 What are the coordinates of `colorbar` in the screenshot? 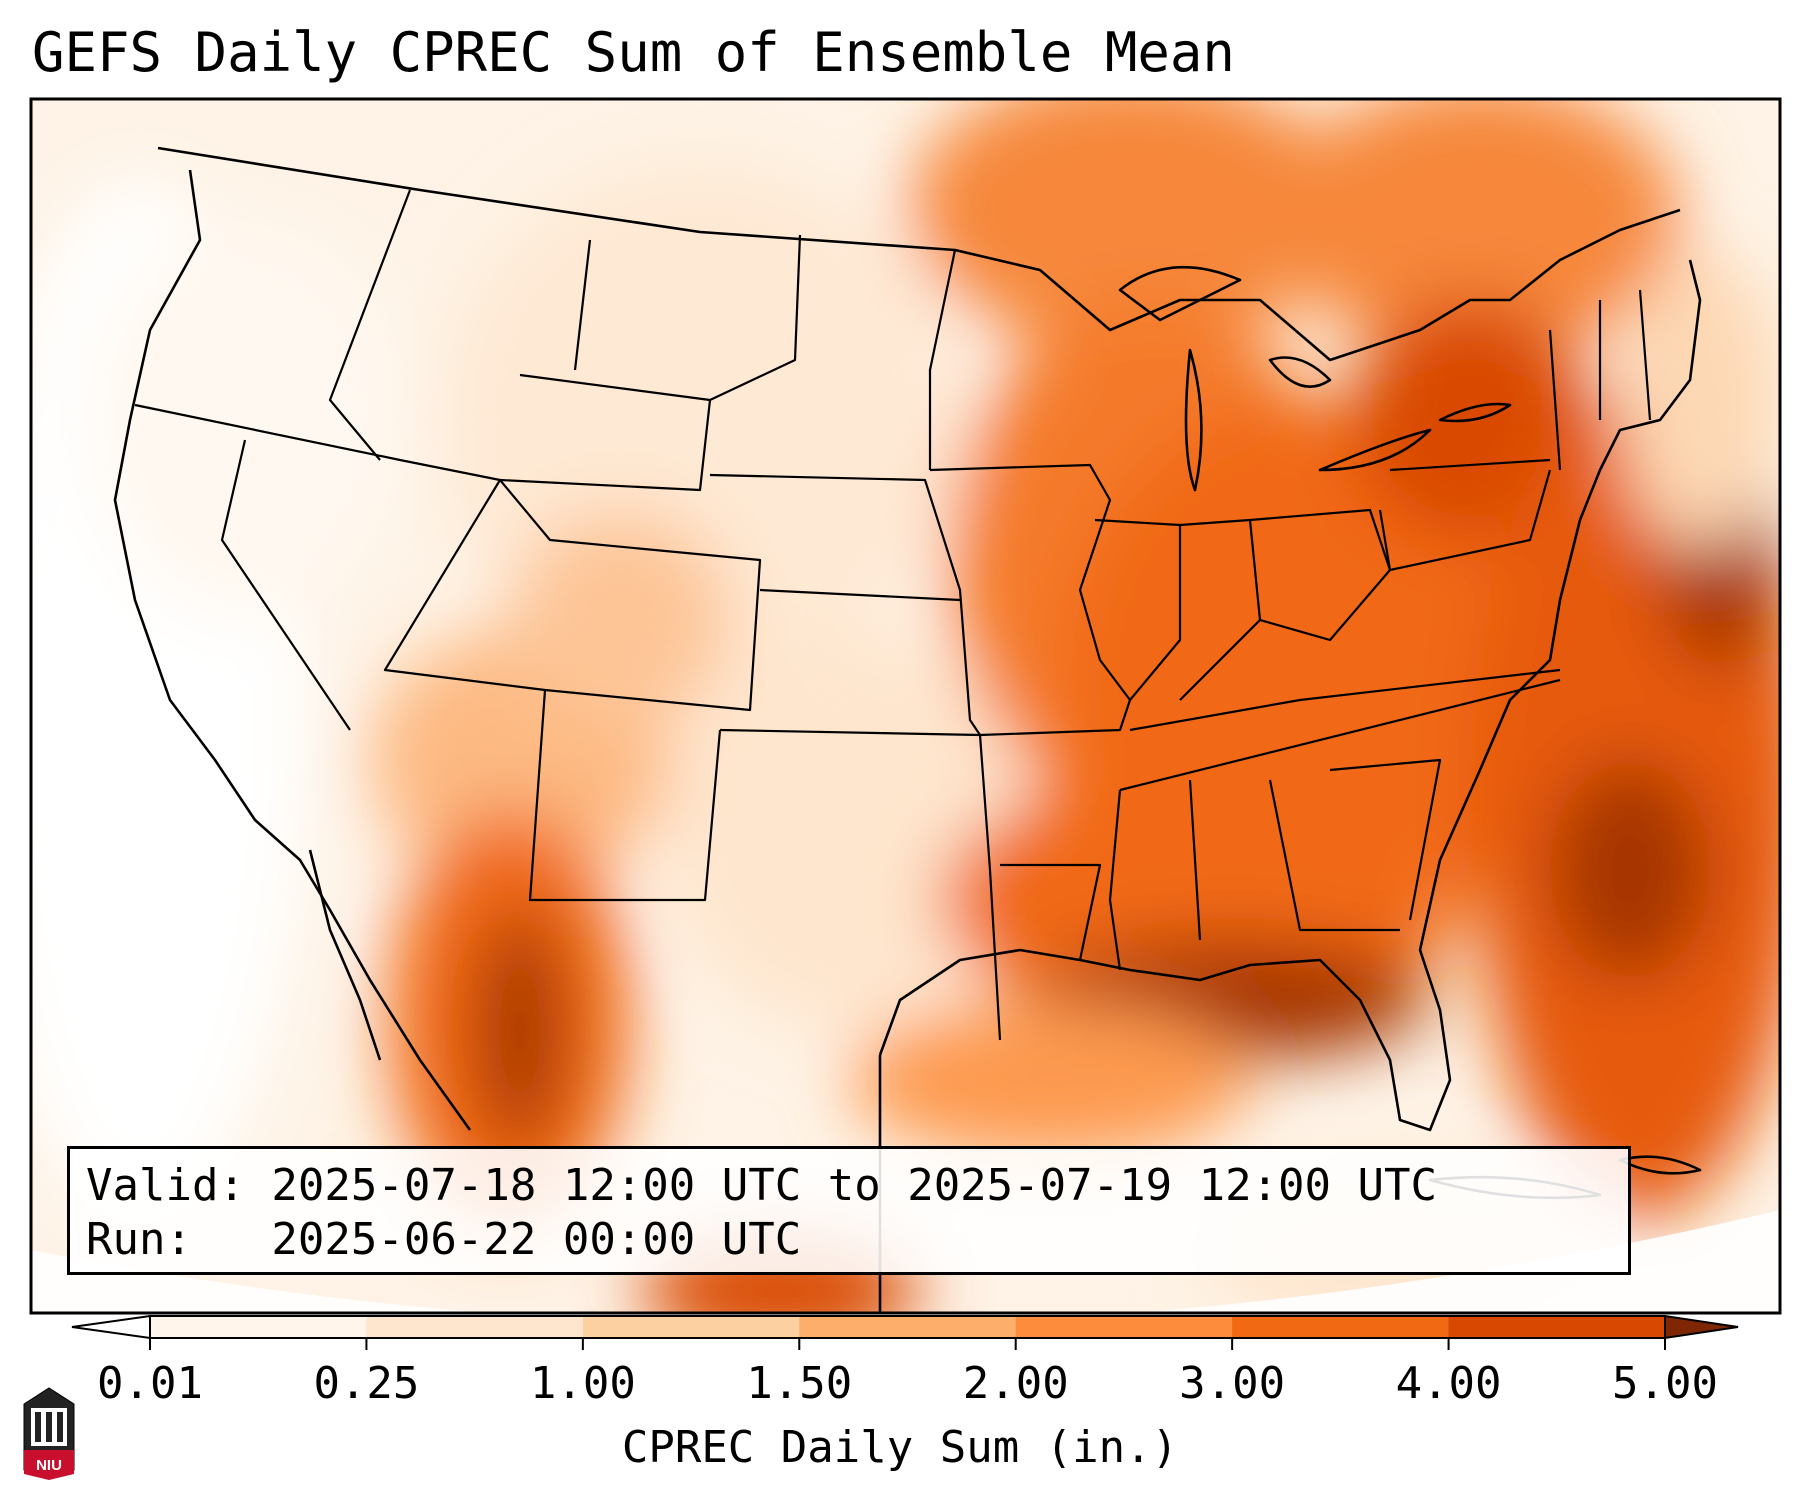 It's located at (905, 1332).